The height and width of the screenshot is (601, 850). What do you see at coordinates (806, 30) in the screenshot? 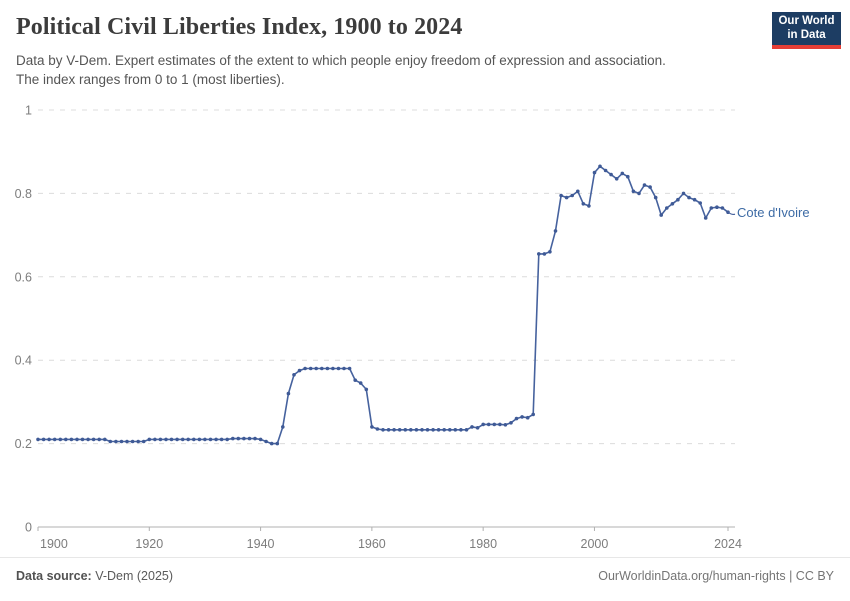
I see `owid-logo: Our World in Data` at bounding box center [806, 30].